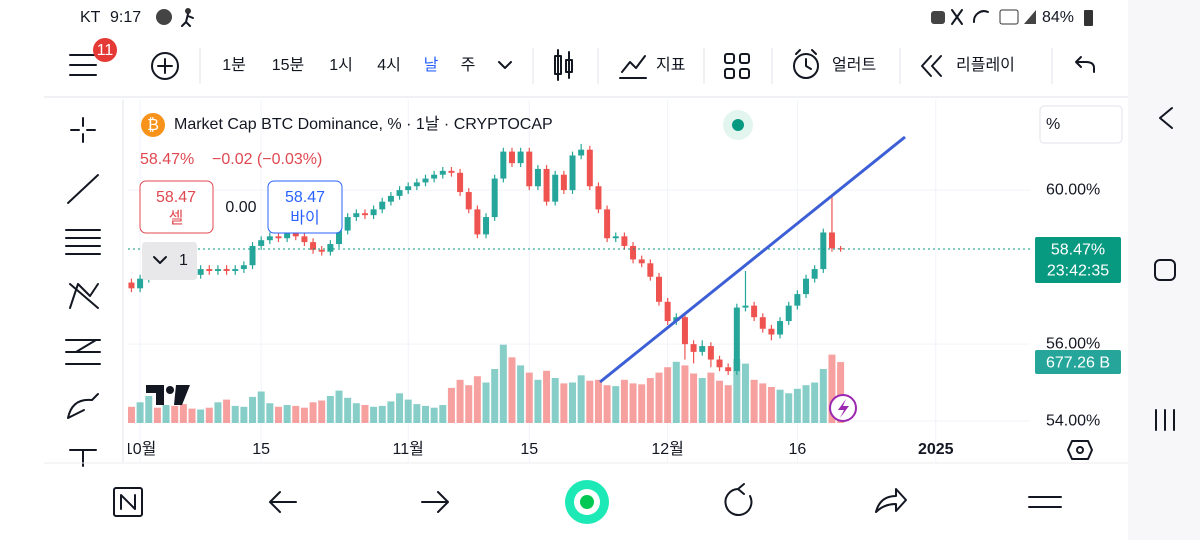 The image size is (1200, 540). I want to click on fib-tool, so click(83, 242).